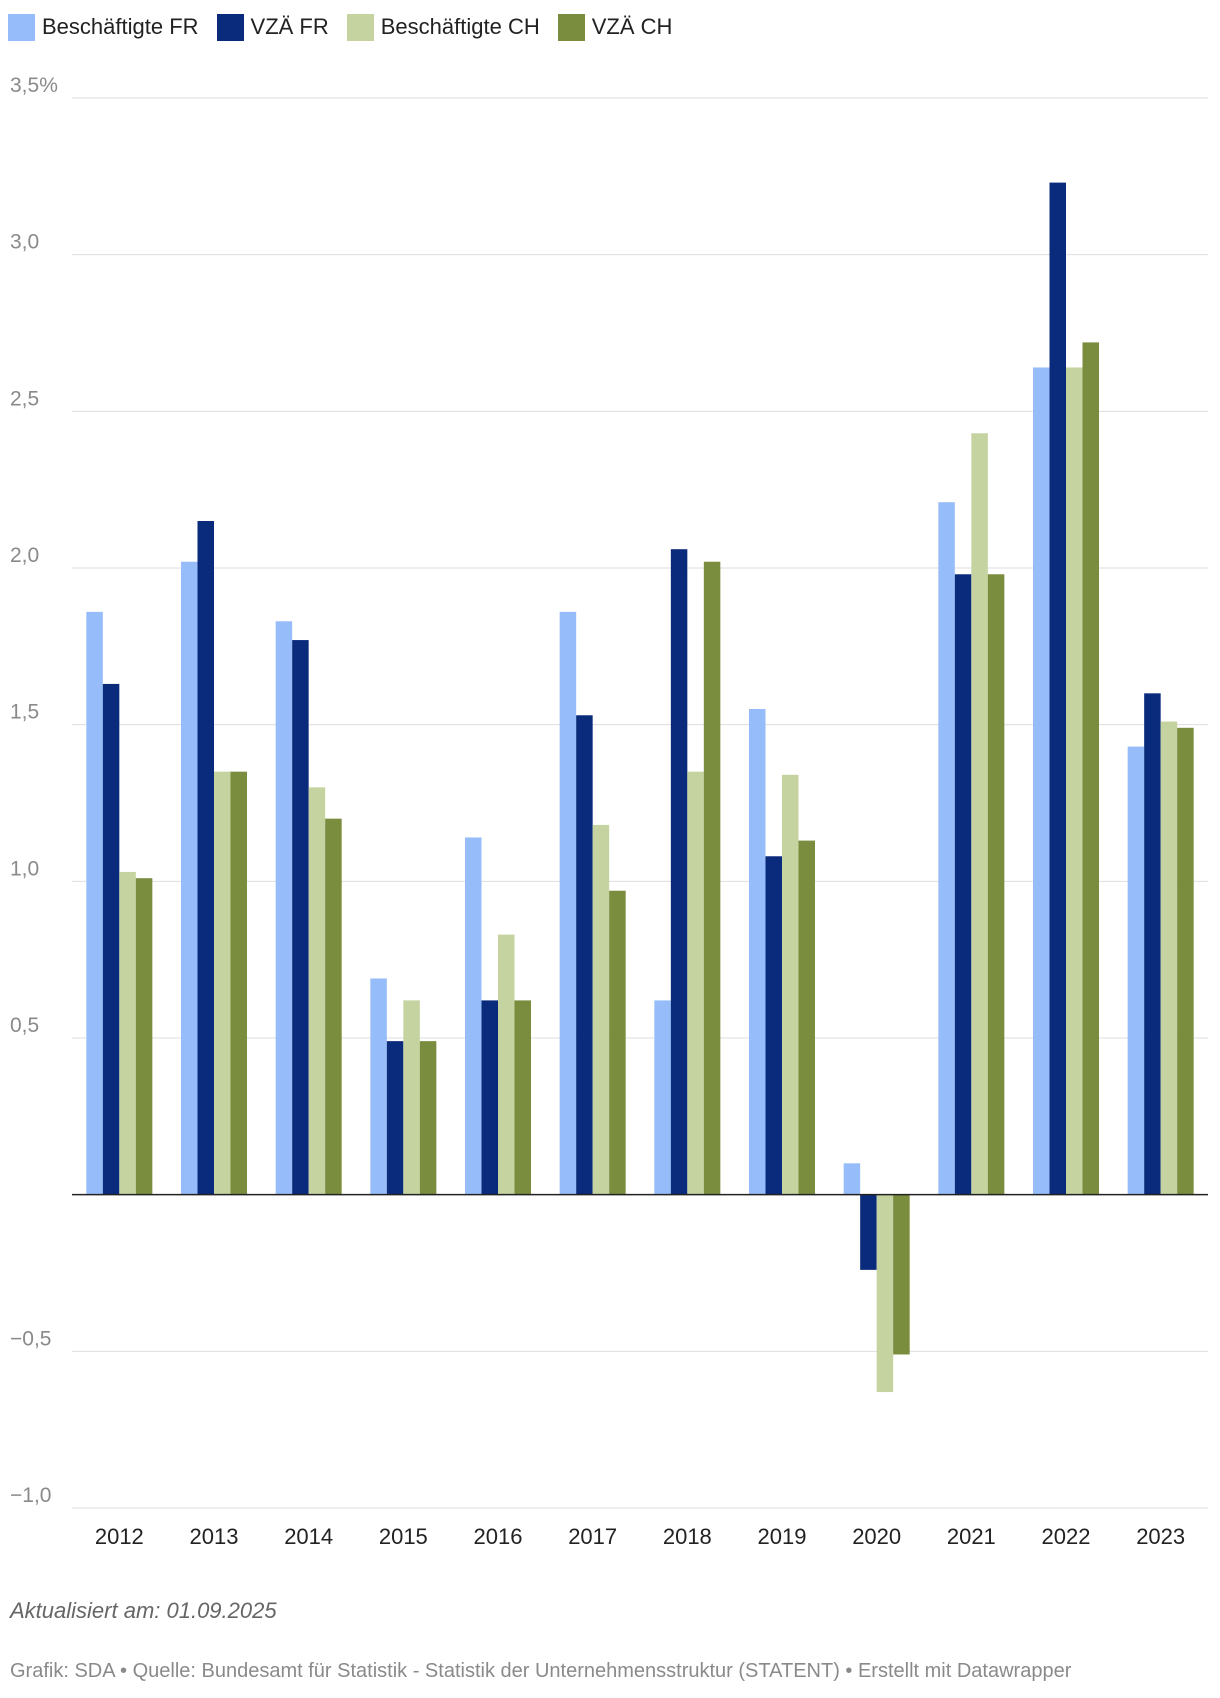 The height and width of the screenshot is (1698, 1220). What do you see at coordinates (289, 26) in the screenshot?
I see `legend-label: VZÄ FR` at bounding box center [289, 26].